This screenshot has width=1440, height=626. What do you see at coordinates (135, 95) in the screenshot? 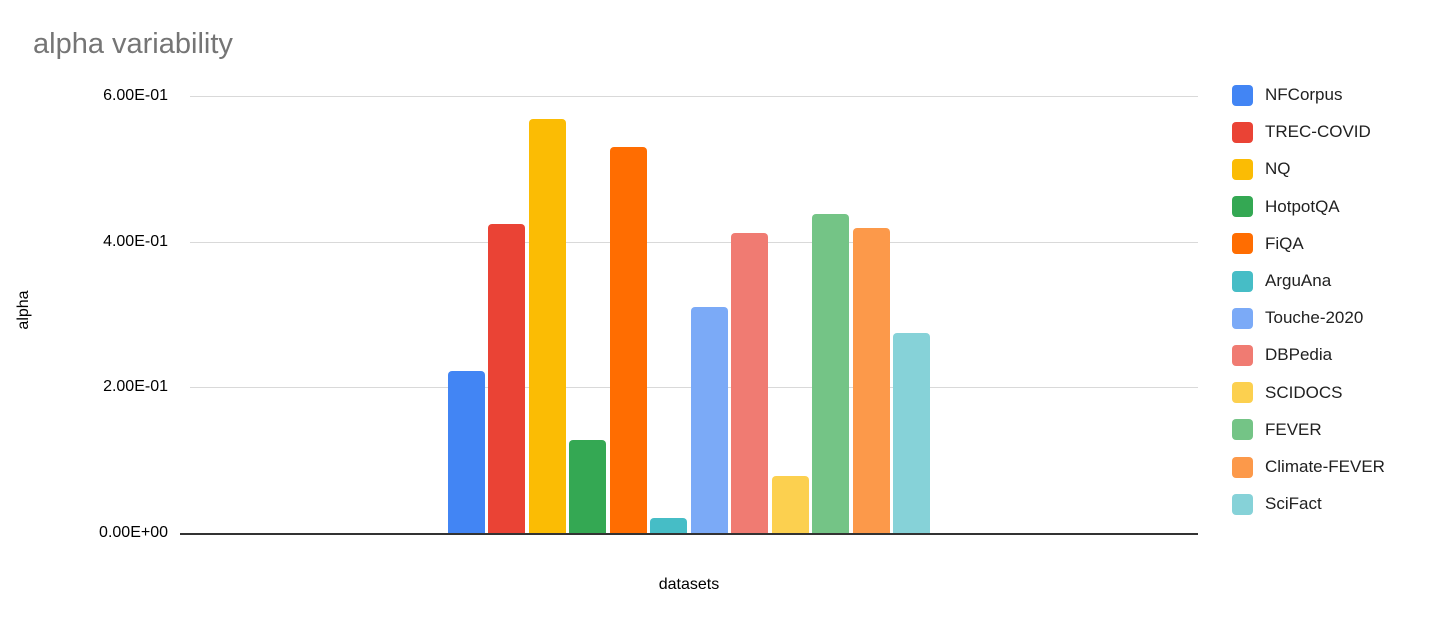
I see `y-tick-label: 6.00E-01` at bounding box center [135, 95].